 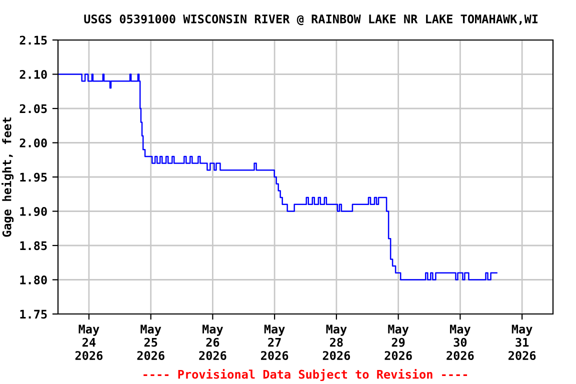 I want to click on y-tick-label: 2.10, so click(x=33, y=74).